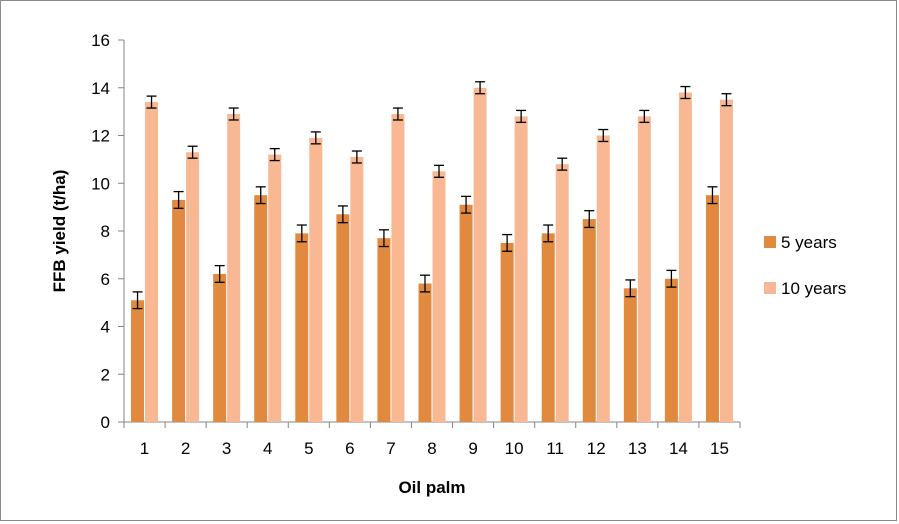  I want to click on y-tick-label: 16, so click(100, 40).